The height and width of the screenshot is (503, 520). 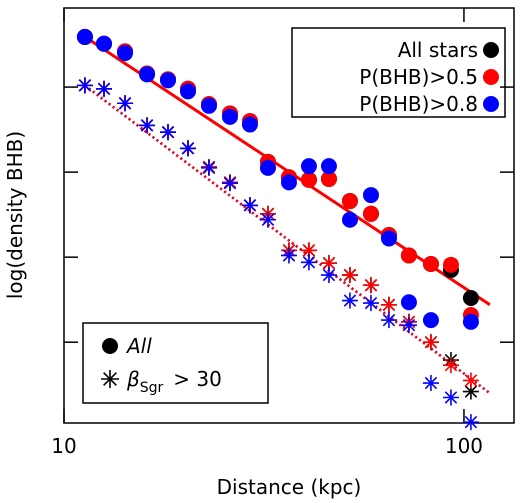 What do you see at coordinates (418, 77) in the screenshot?
I see `legend-label: P(BHB)>0.5` at bounding box center [418, 77].